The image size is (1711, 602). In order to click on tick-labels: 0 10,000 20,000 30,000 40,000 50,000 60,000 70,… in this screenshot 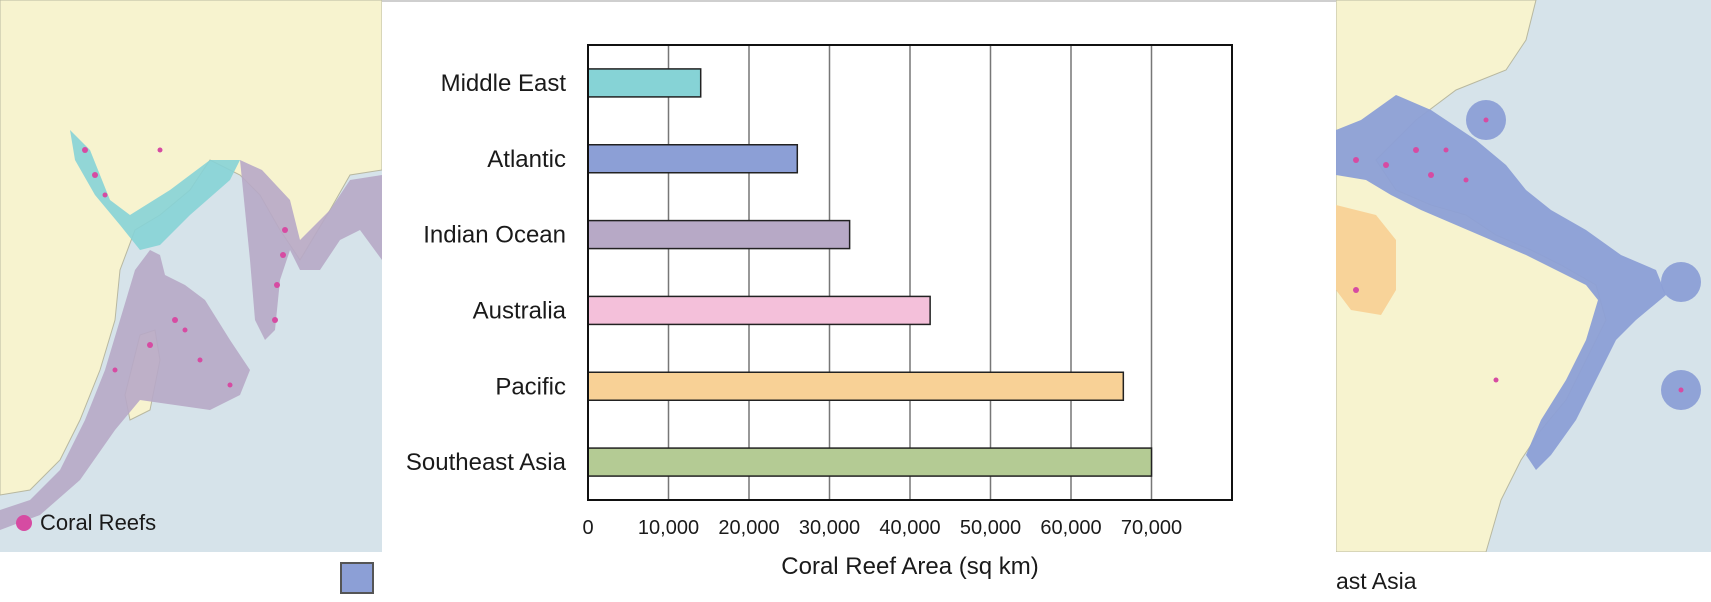, I will do `click(882, 528)`.